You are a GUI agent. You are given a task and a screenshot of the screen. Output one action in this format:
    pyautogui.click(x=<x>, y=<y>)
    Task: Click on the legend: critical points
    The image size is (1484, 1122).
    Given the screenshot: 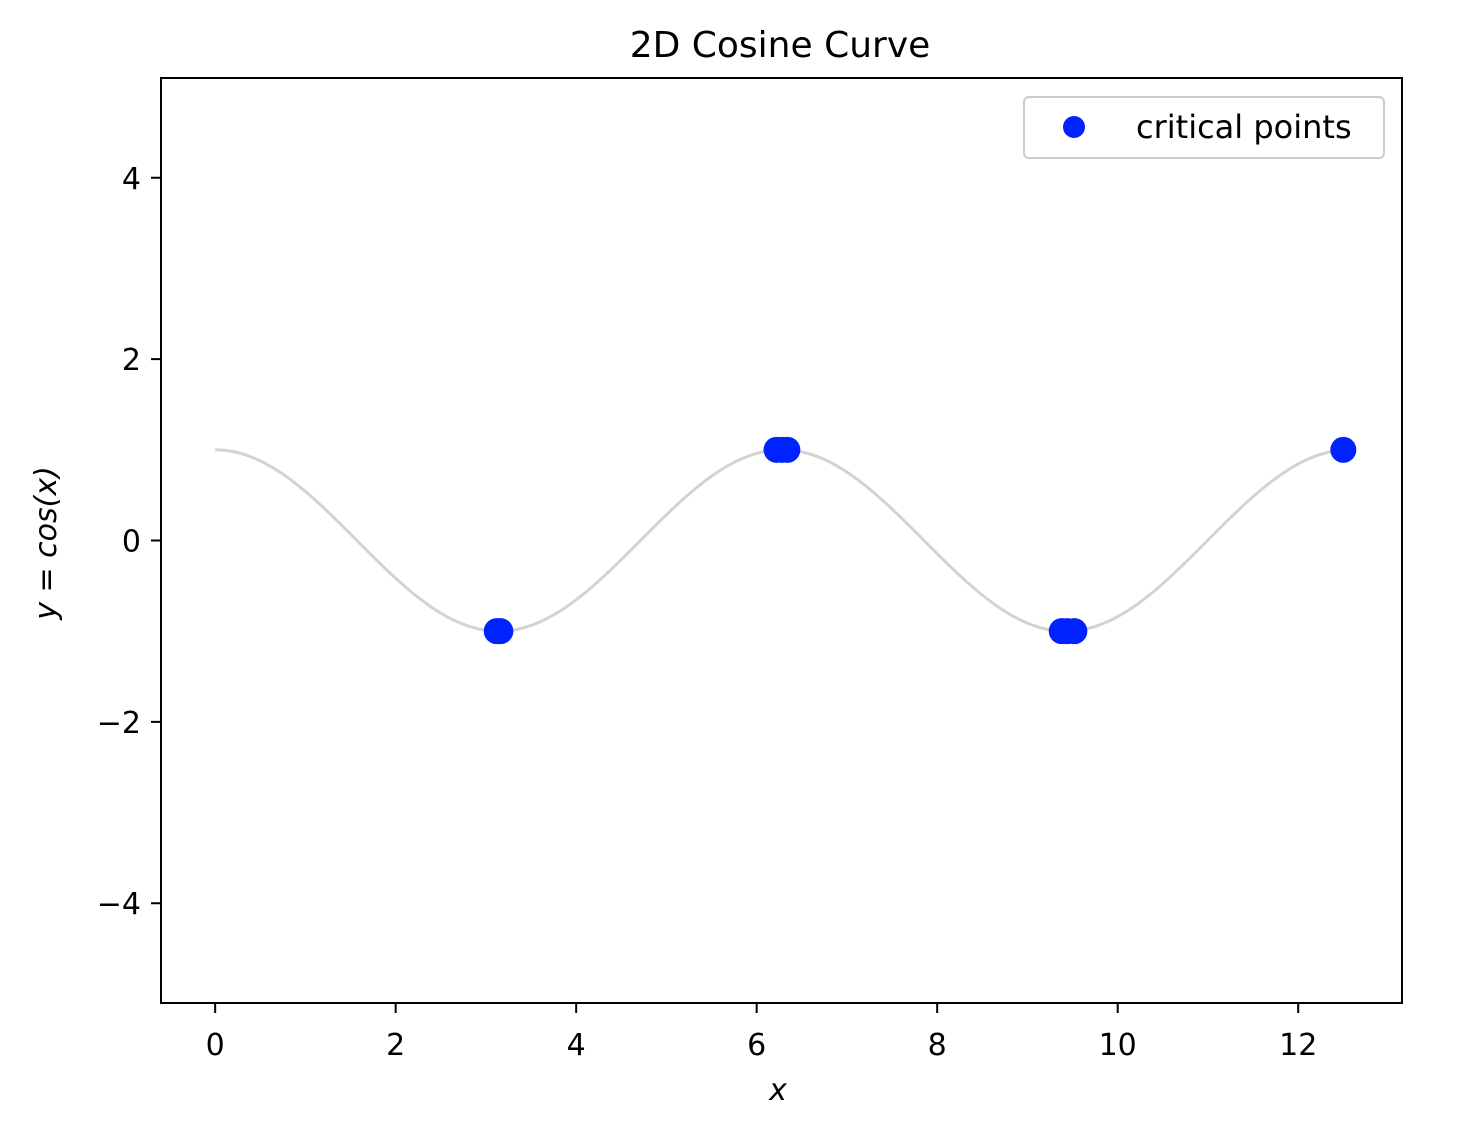 What is the action you would take?
    pyautogui.click(x=1204, y=127)
    